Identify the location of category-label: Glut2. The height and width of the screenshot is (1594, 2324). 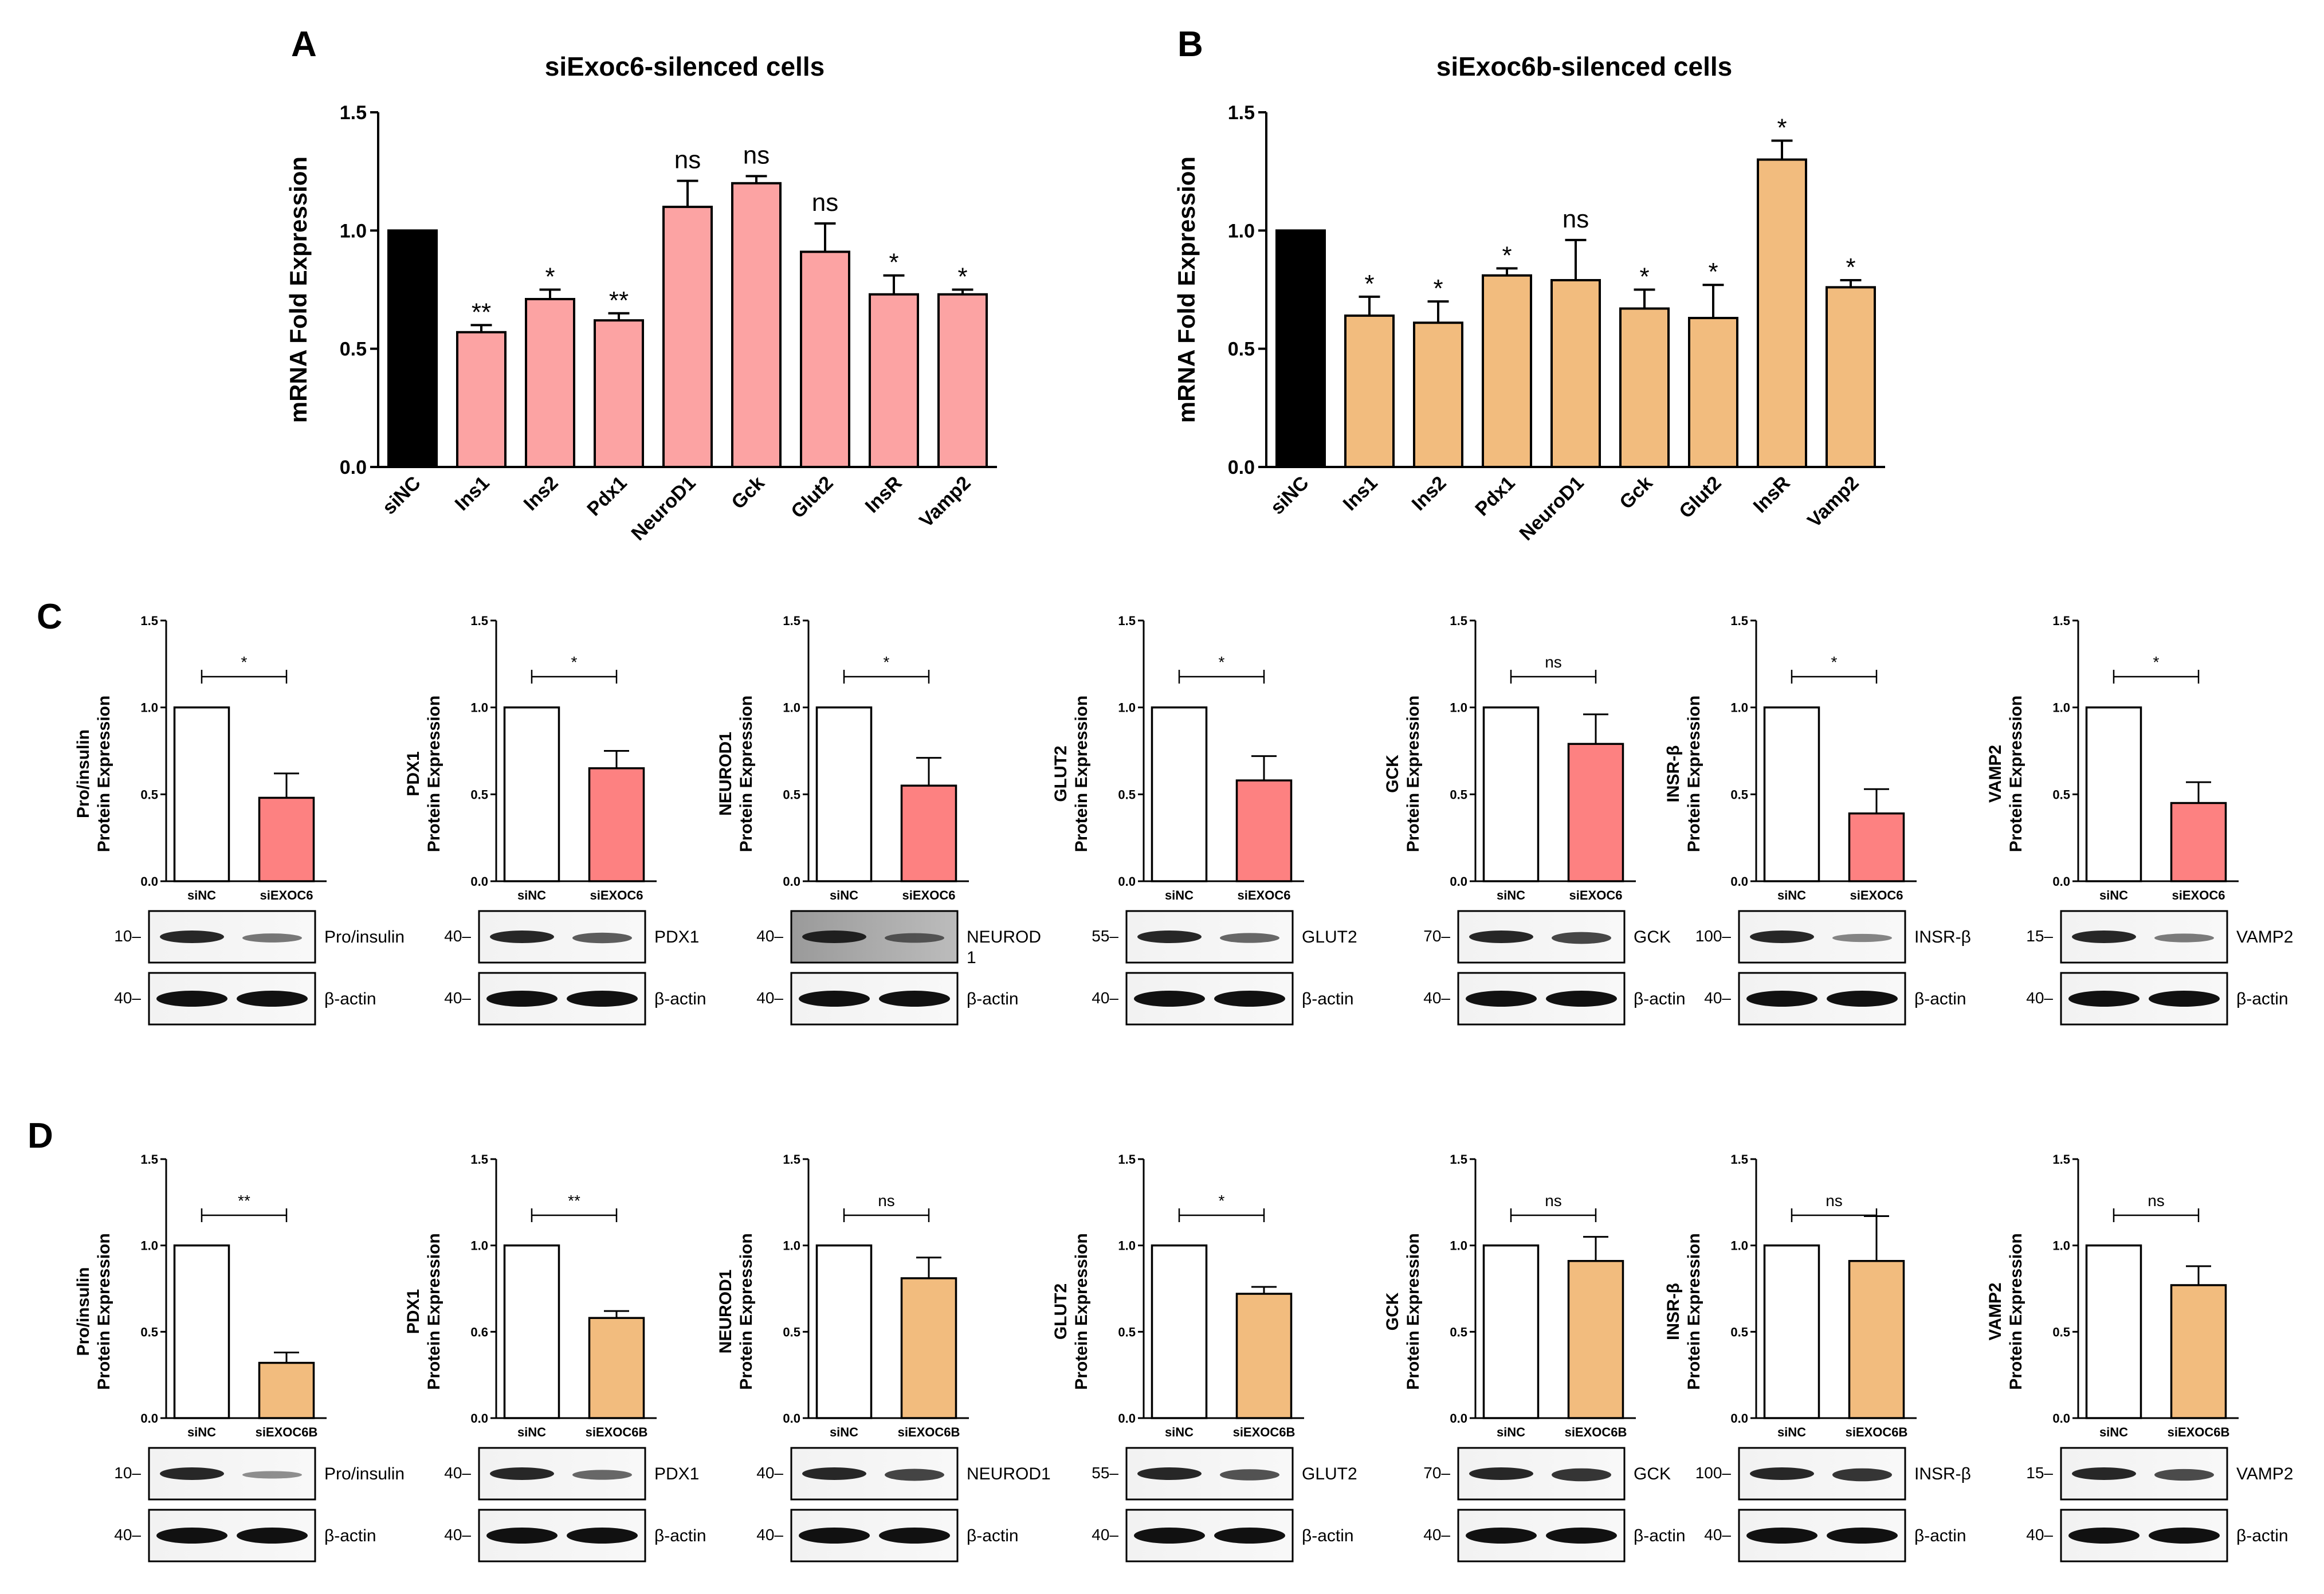
(1700, 497).